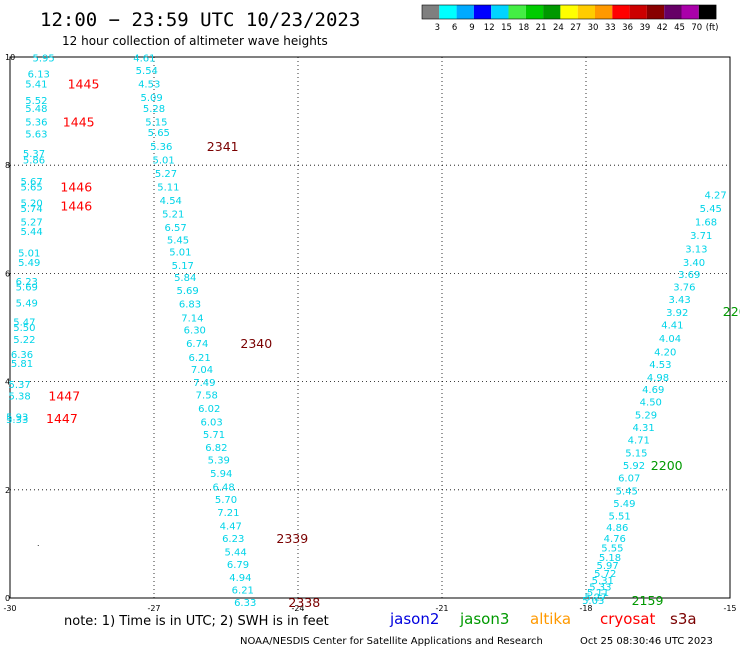  What do you see at coordinates (648, 600) in the screenshot?
I see `pass-time-label: 2159` at bounding box center [648, 600].